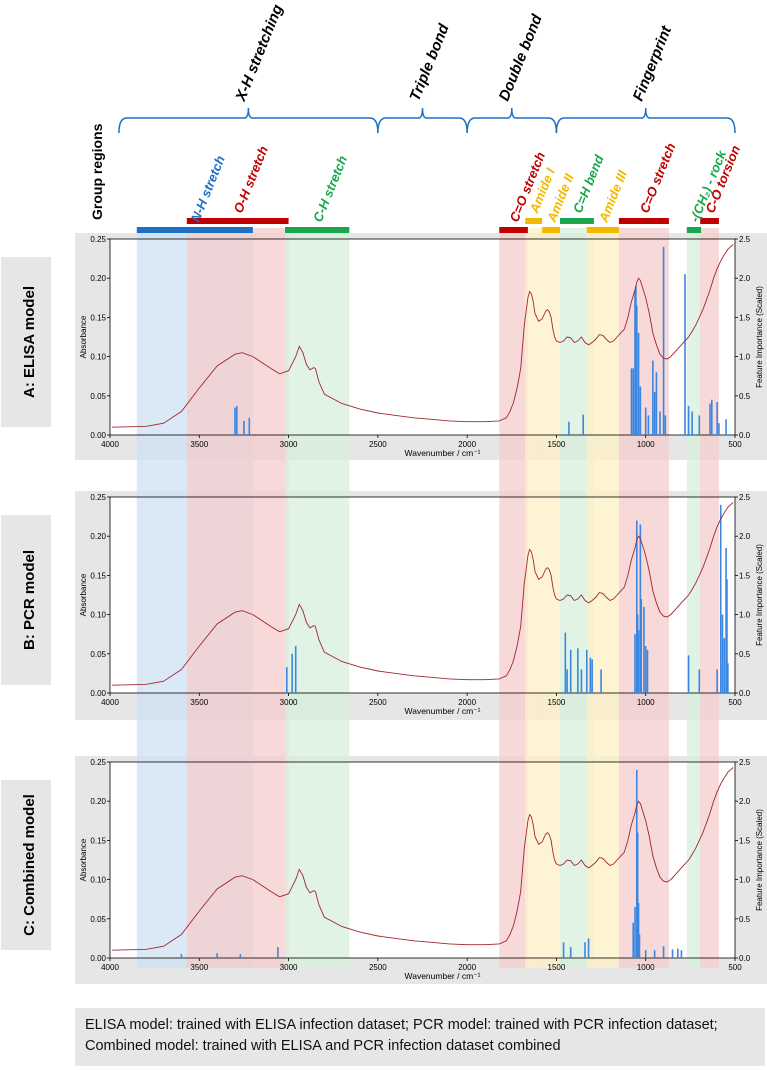  I want to click on panel-label: C: Combined model, so click(29, 865).